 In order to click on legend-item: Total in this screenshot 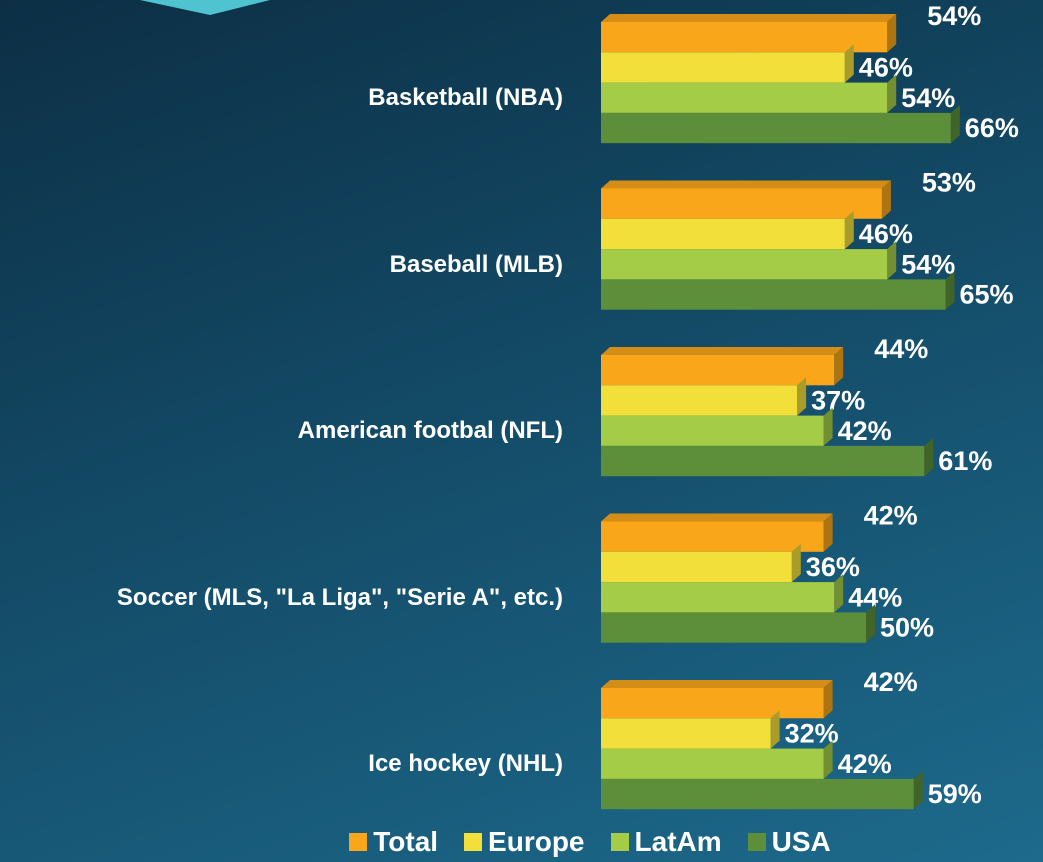, I will do `click(393, 842)`.